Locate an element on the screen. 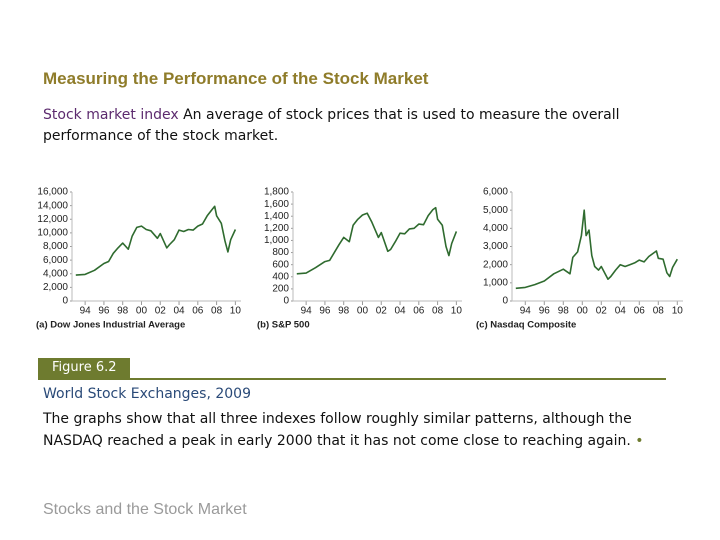  chart-caption: (c) Nasdaq Composite is located at coordinates (526, 325).